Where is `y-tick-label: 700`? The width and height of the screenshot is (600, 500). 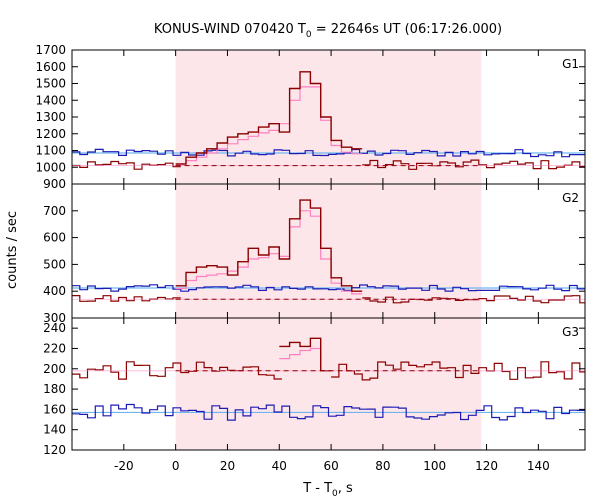
y-tick-label: 700 is located at coordinates (54, 211).